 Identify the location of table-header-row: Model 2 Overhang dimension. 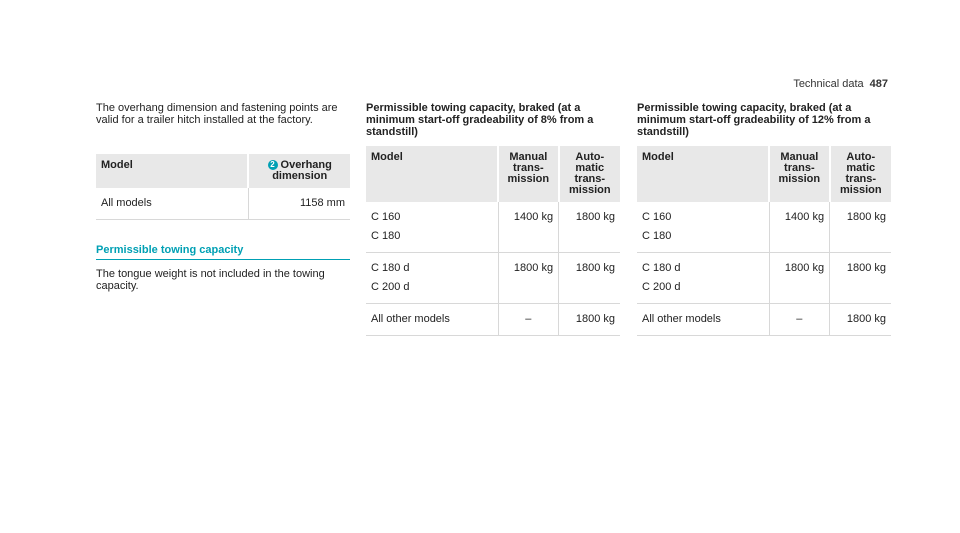
(223, 171).